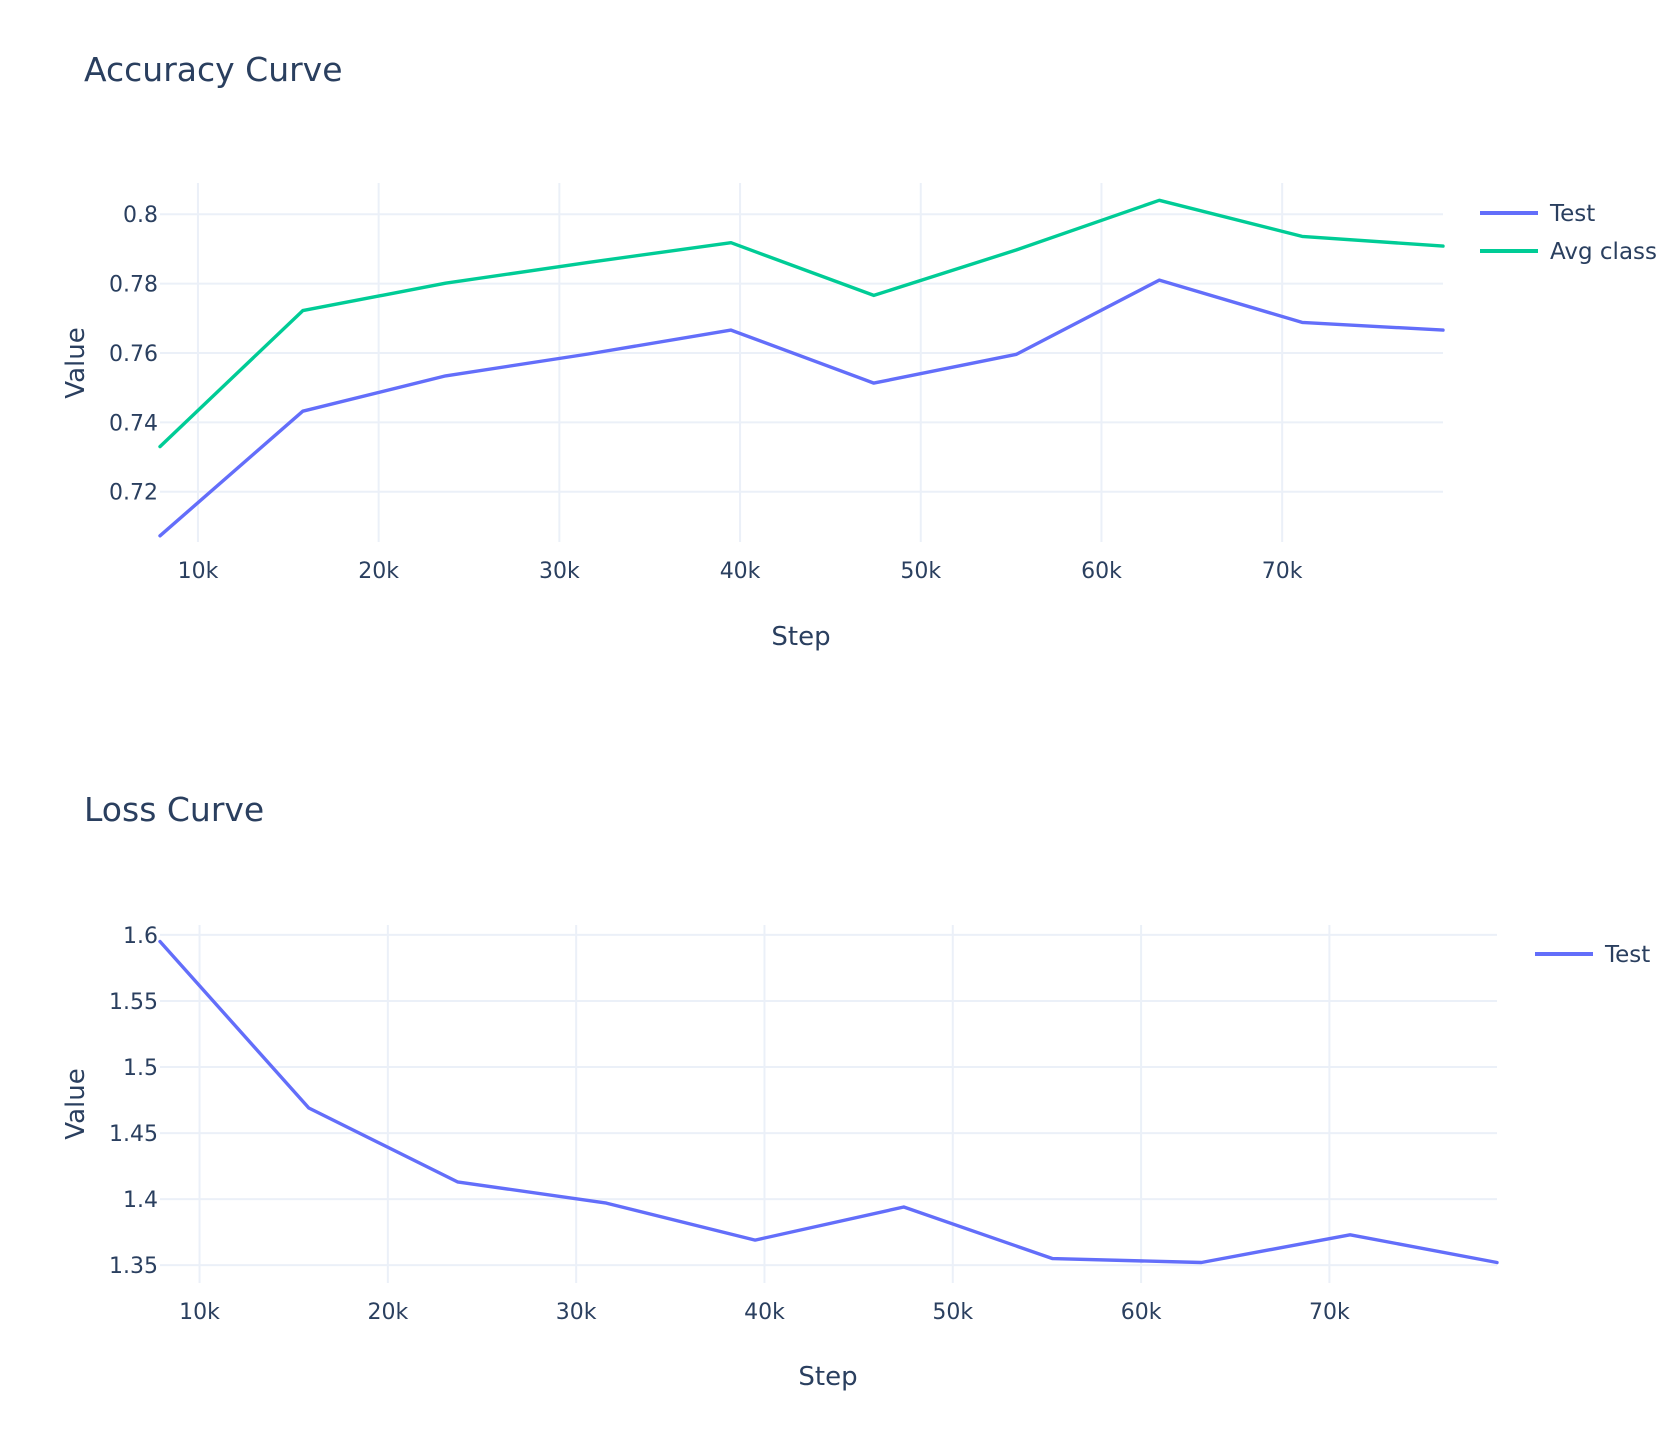 The height and width of the screenshot is (1432, 1676). What do you see at coordinates (140, 1200) in the screenshot?
I see `y-tick-label: 1.4` at bounding box center [140, 1200].